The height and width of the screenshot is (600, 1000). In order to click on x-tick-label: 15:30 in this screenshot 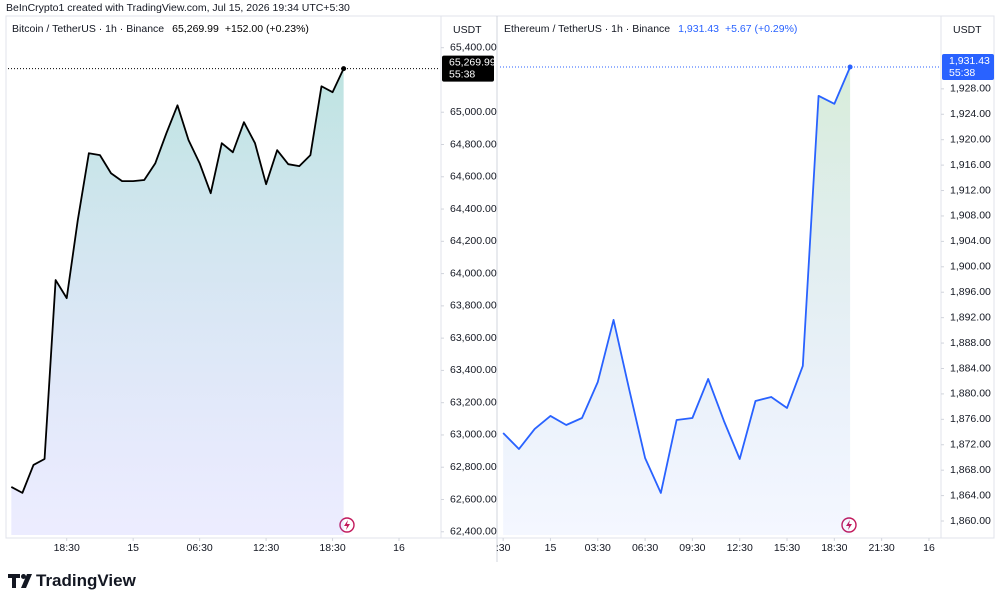, I will do `click(787, 548)`.